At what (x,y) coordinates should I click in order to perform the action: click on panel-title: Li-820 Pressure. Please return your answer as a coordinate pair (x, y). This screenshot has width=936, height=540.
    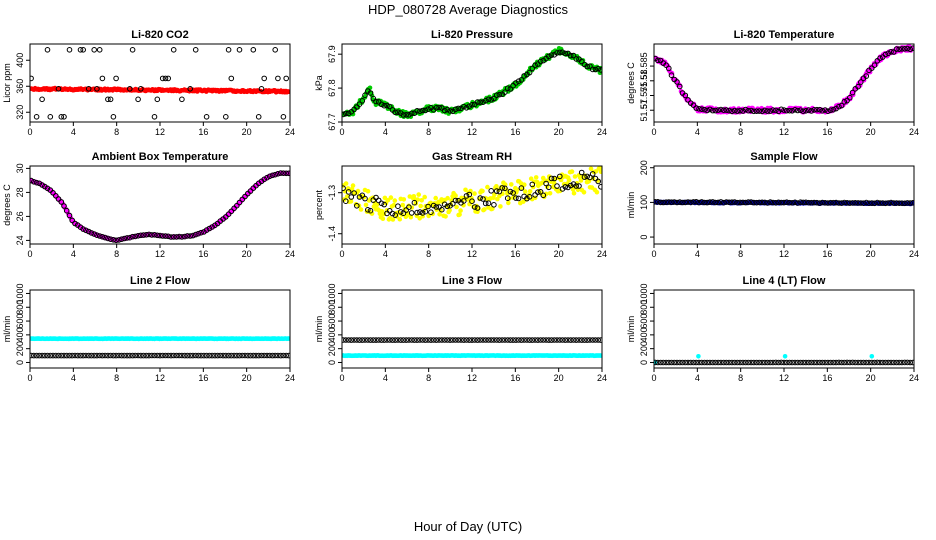
    Looking at the image, I should click on (472, 35).